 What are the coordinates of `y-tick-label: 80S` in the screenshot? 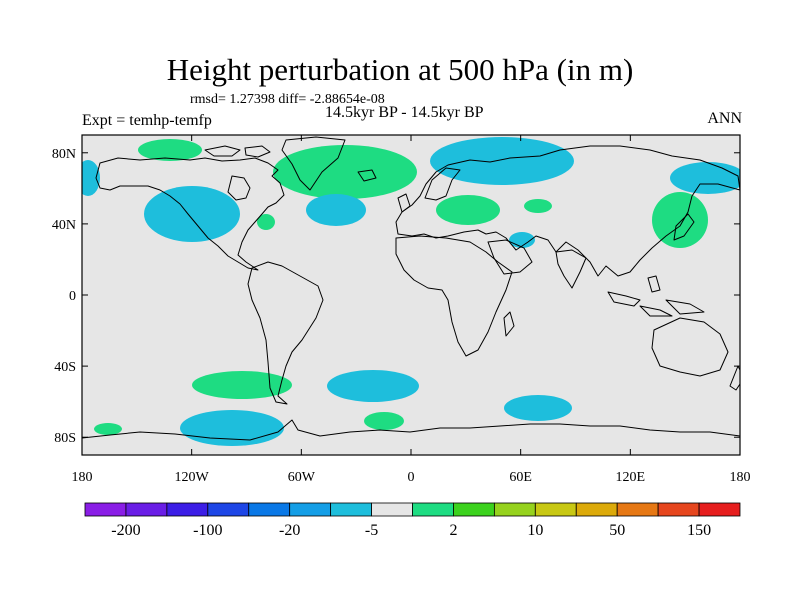 It's located at (65, 438).